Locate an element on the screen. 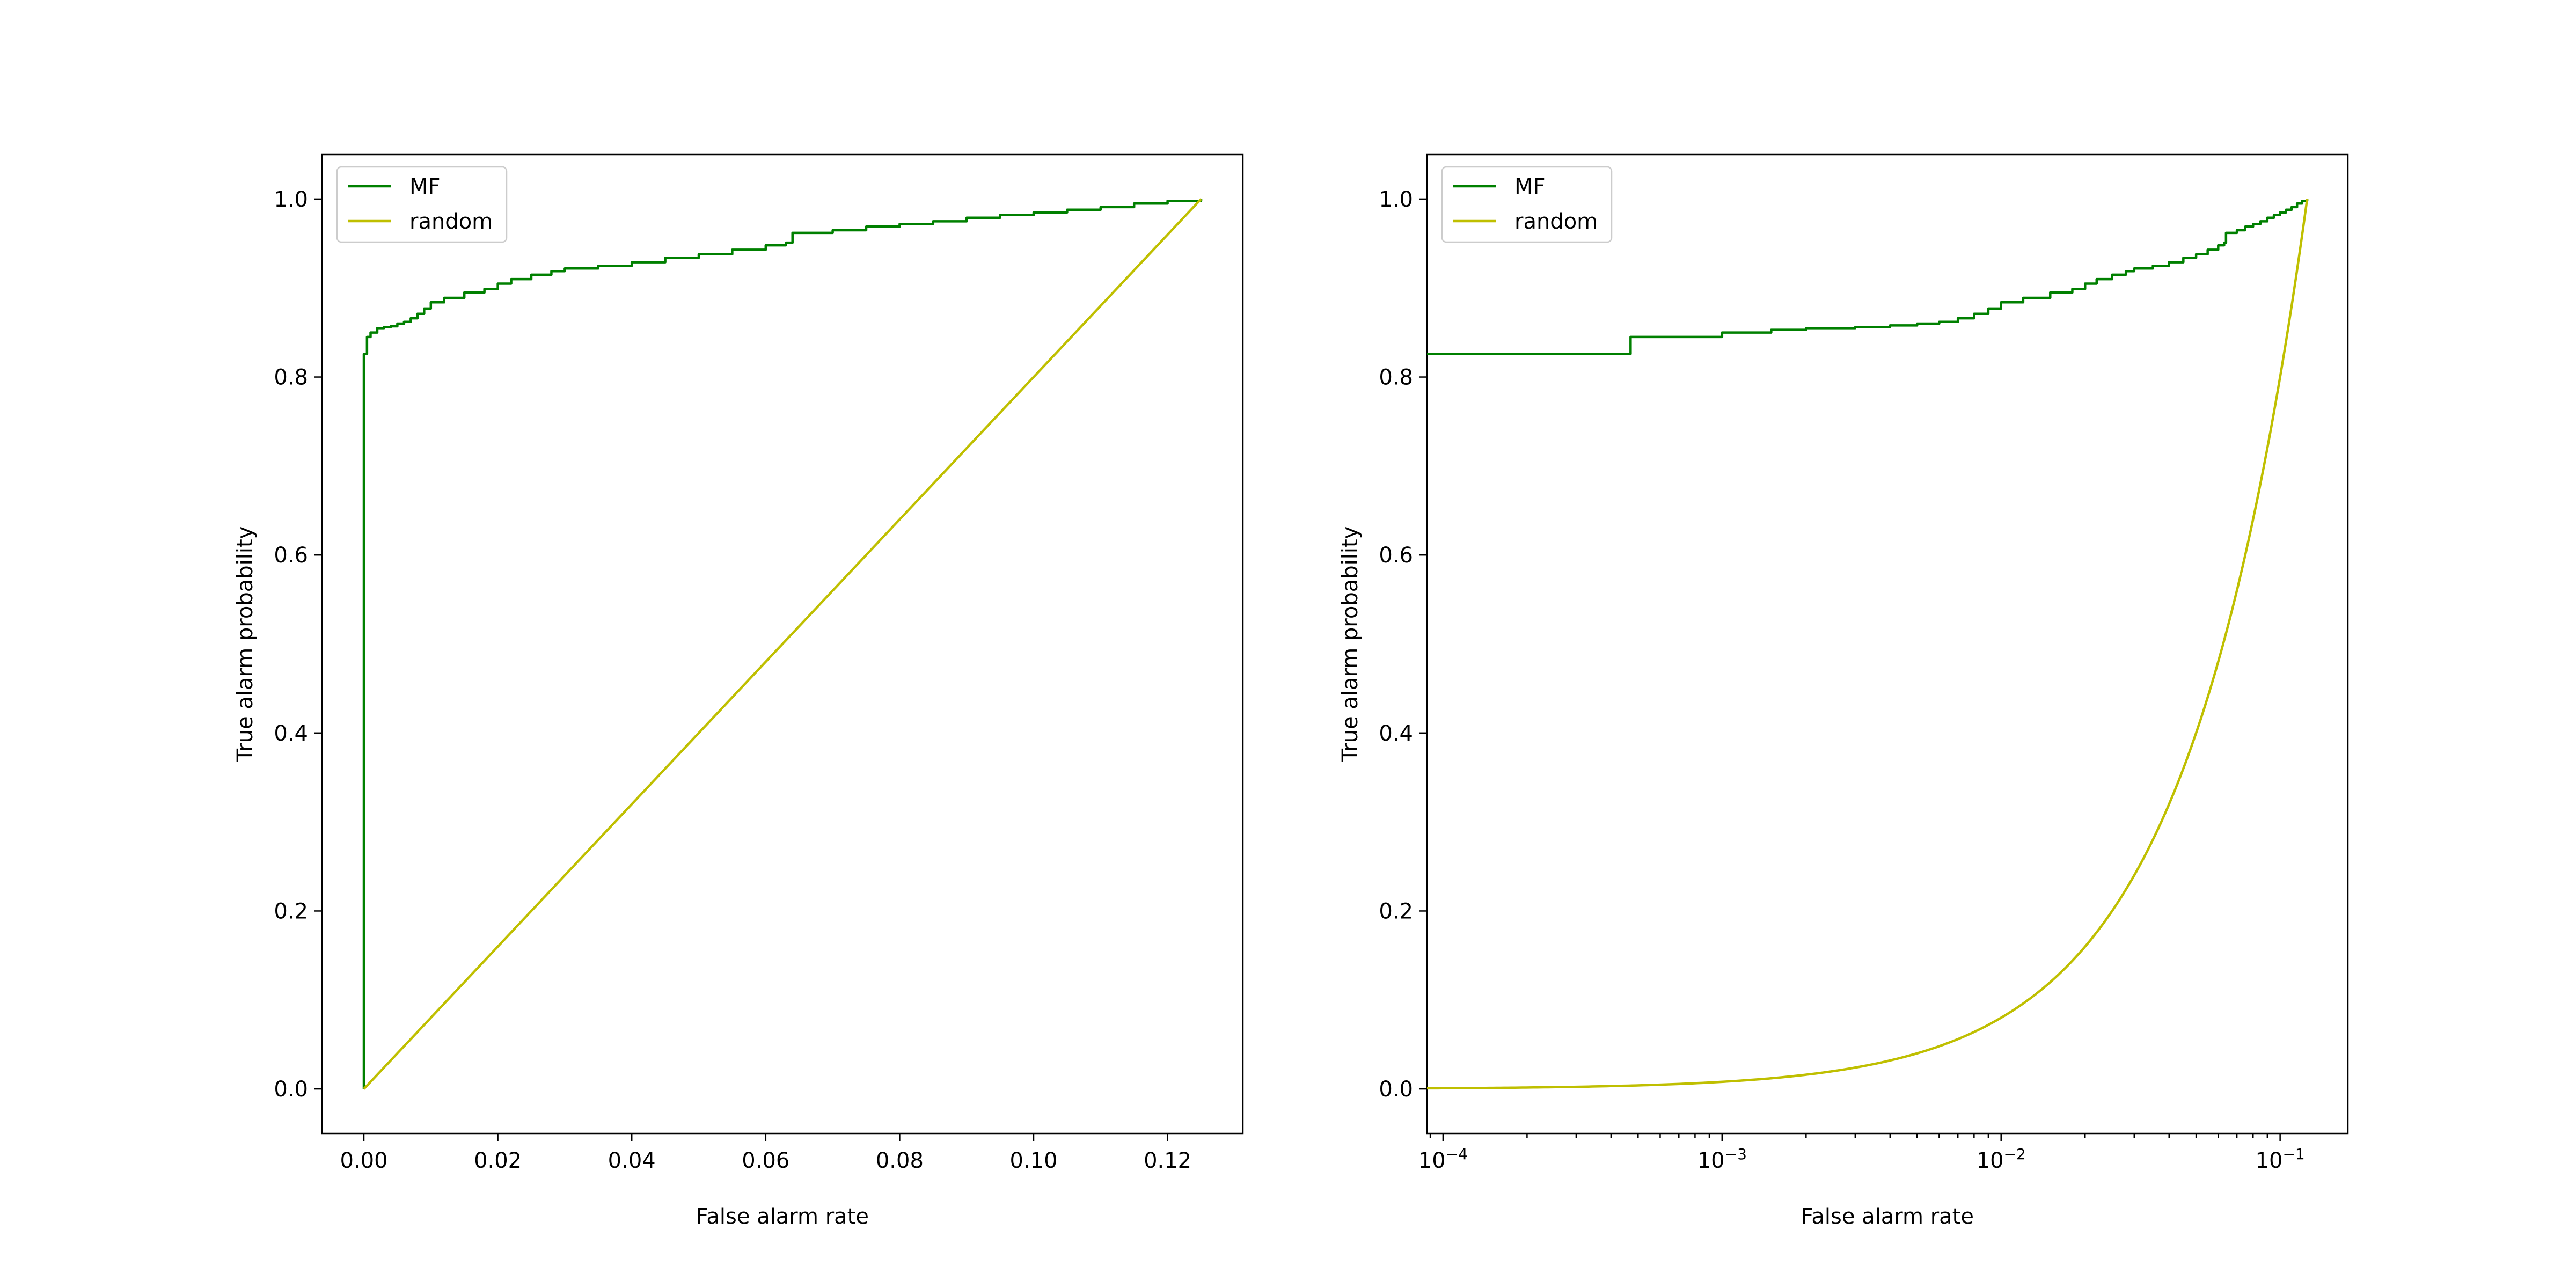 This screenshot has width=2576, height=1288. x-axis-ticks: 10⁻⁴ 10⁻³ 10⁻² 10⁻¹ is located at coordinates (1861, 1153).